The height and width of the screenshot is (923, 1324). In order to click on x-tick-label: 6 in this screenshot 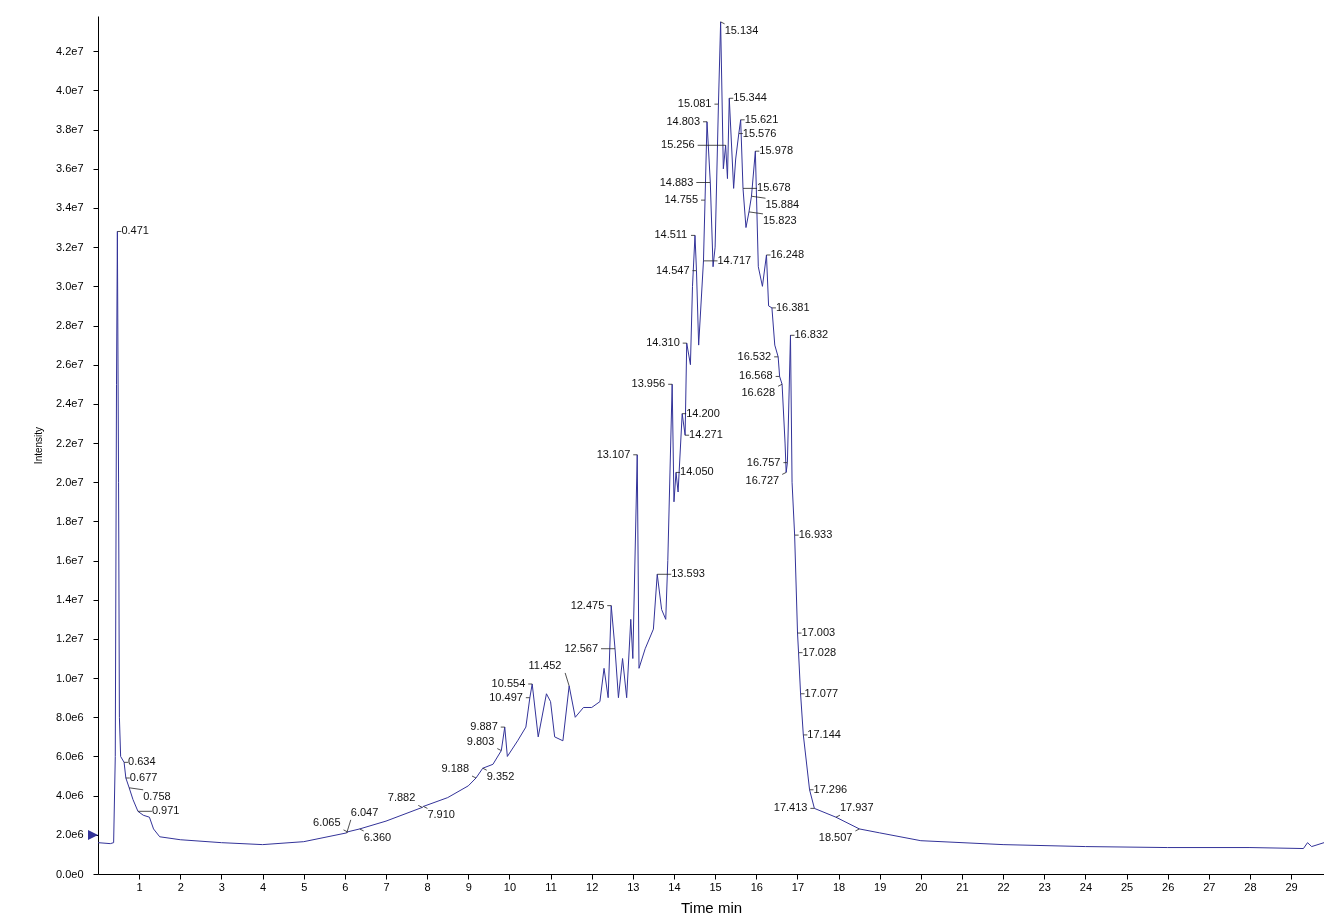, I will do `click(345, 886)`.